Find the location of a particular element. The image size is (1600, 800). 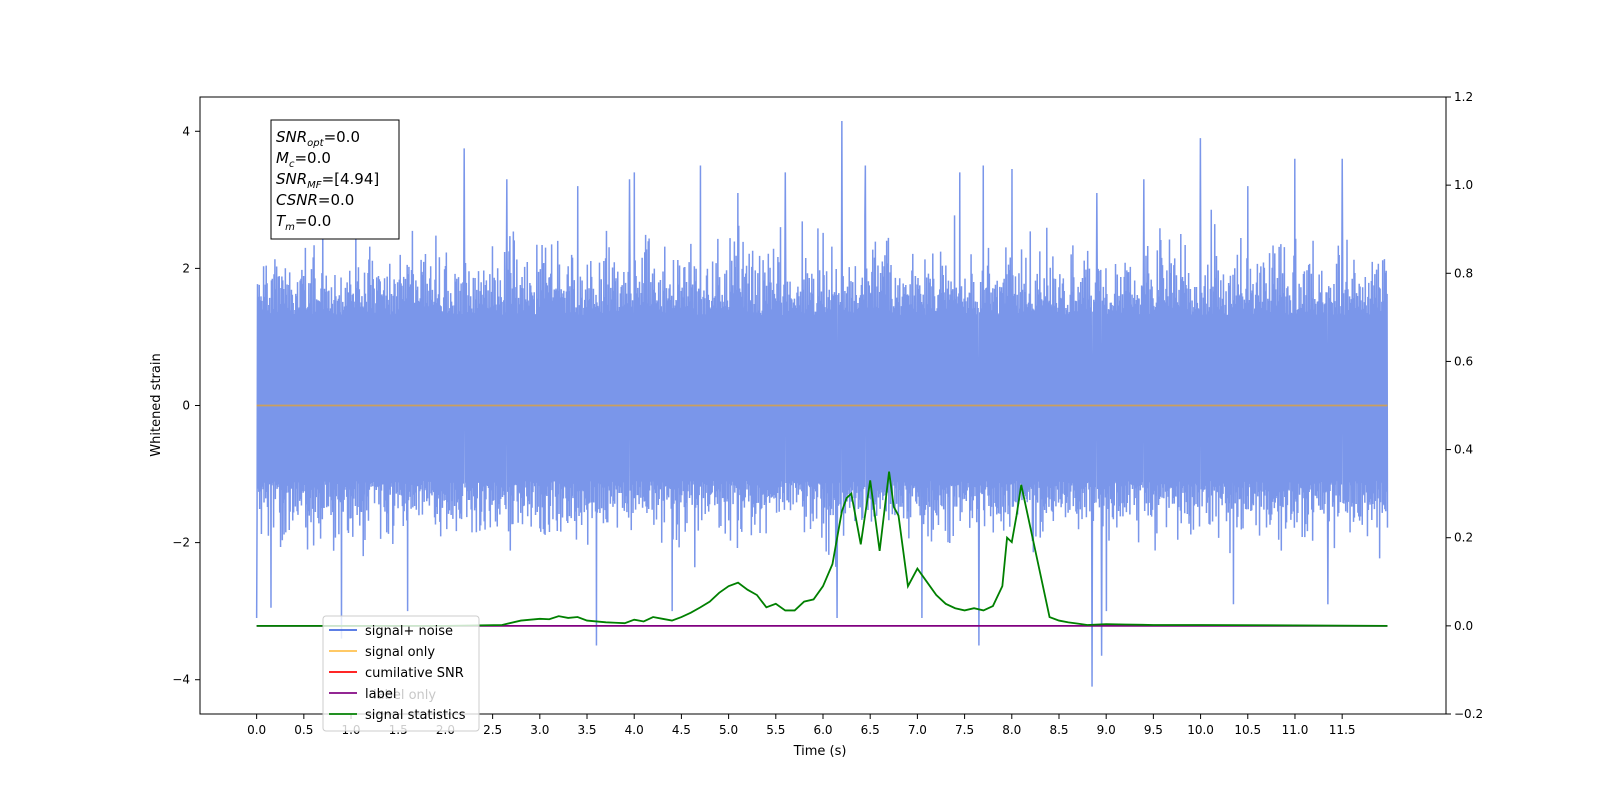

x-tick-label: 8.5 is located at coordinates (1058, 730).